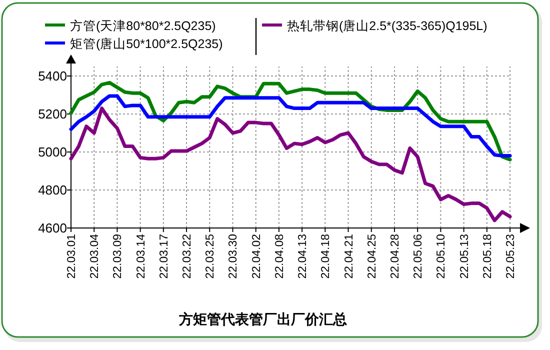 The image size is (550, 350). What do you see at coordinates (464, 256) in the screenshot?
I see `x-tick-label: 22.05.13` at bounding box center [464, 256].